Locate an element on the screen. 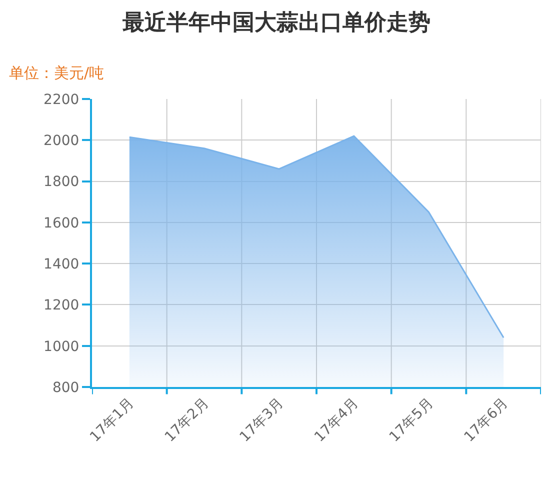  y-tick-label: 1600 is located at coordinates (62, 223).